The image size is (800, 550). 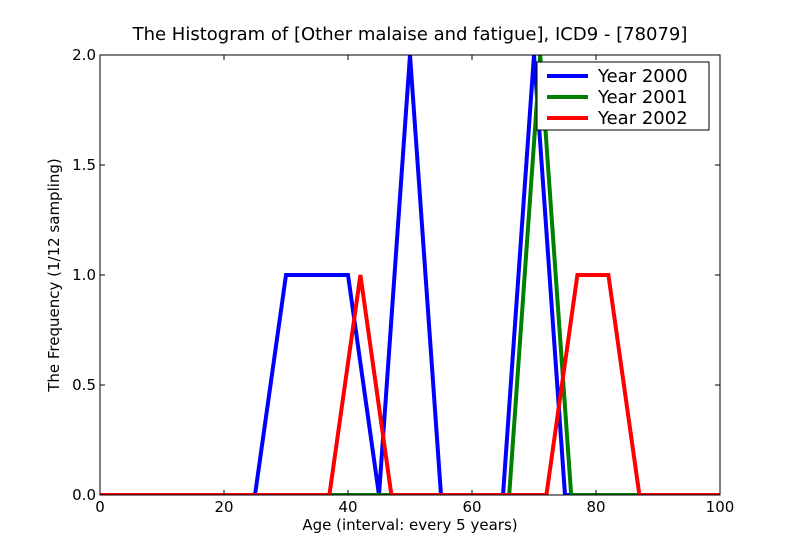 I want to click on y-tick-label: 0.0, so click(x=84, y=495).